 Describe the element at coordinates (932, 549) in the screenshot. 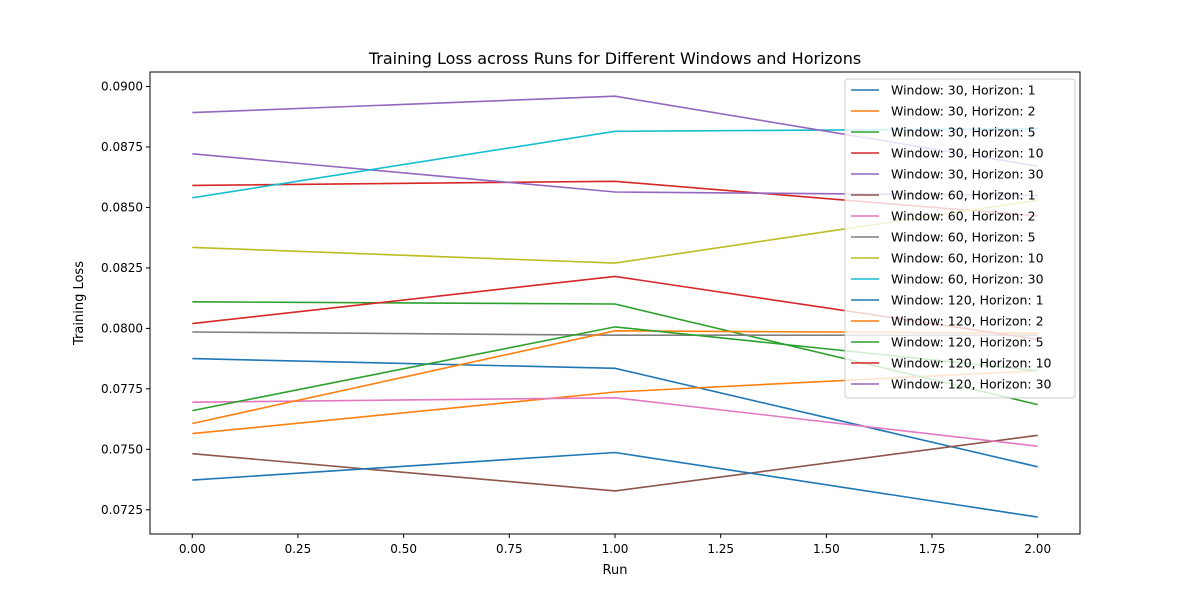

I see `x-tick-label: 1.75` at that location.